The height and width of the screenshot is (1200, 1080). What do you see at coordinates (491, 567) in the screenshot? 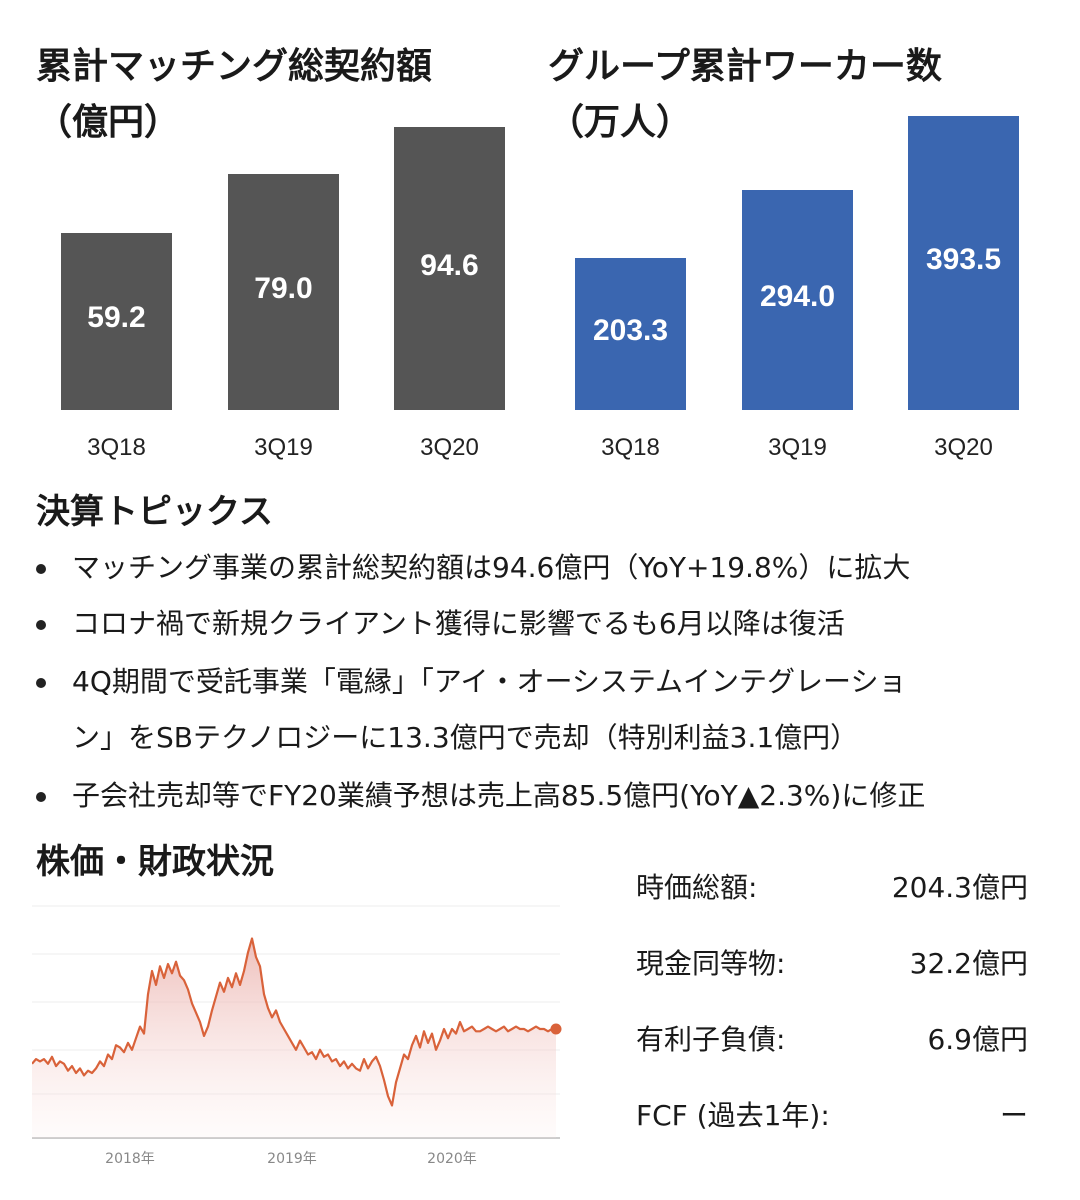
I see `topic-text: マッチング事業の累計総契約額は94.6億円（YoY+19.8%）に拡大` at bounding box center [491, 567].